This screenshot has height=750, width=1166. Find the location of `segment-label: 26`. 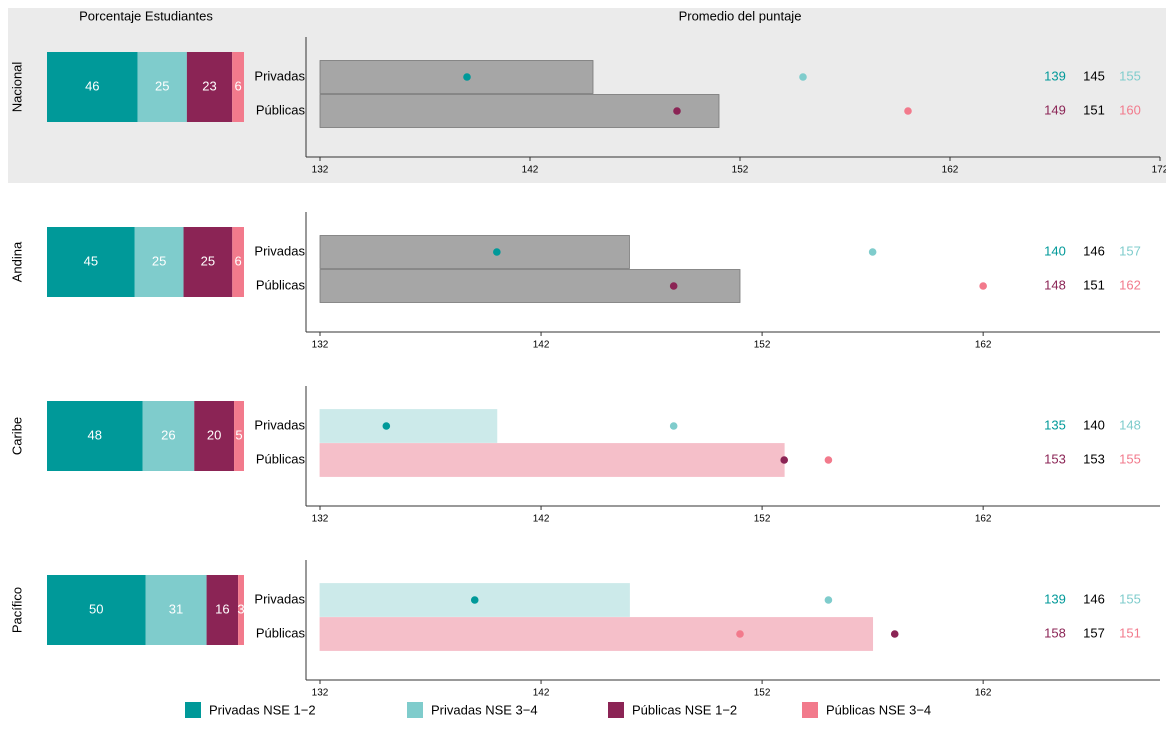

segment-label: 26 is located at coordinates (168, 434).